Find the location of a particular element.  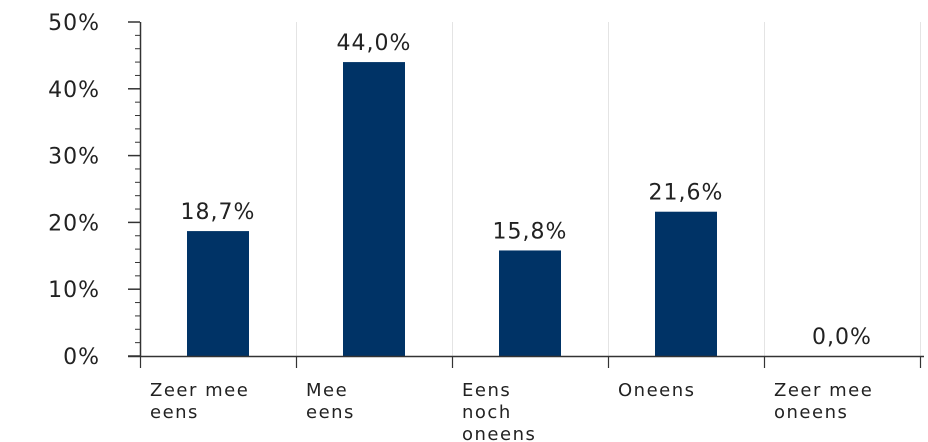

category-label-line: Eens is located at coordinates (486, 390).